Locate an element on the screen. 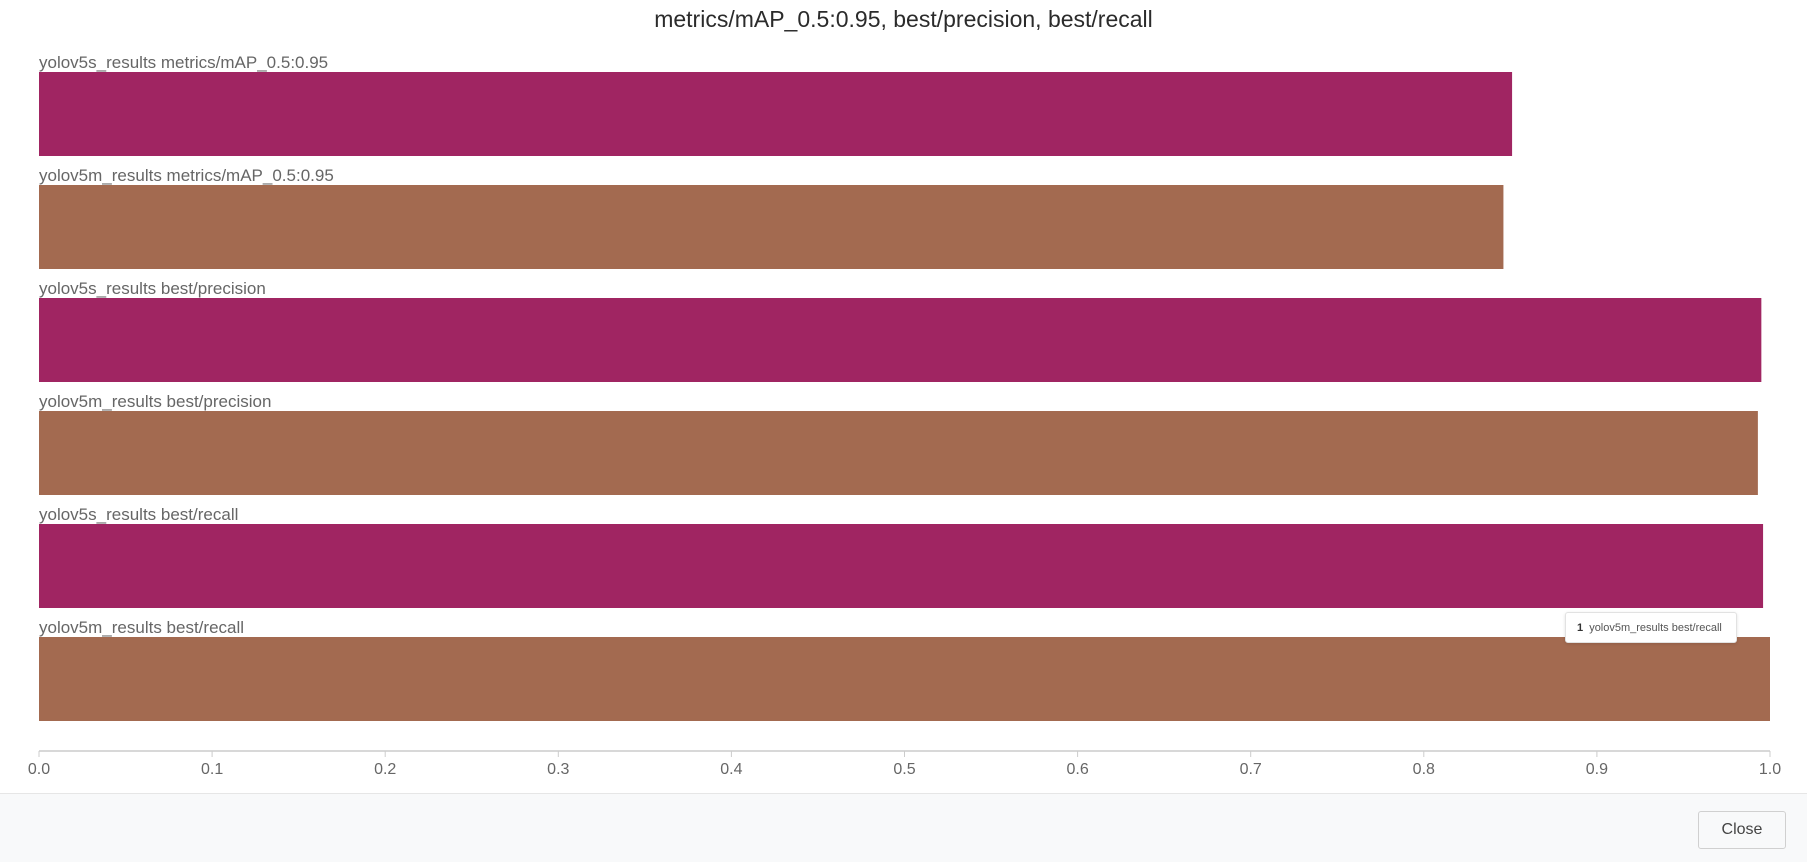 The height and width of the screenshot is (862, 1807). x-tick-label: 0.9 is located at coordinates (1597, 769).